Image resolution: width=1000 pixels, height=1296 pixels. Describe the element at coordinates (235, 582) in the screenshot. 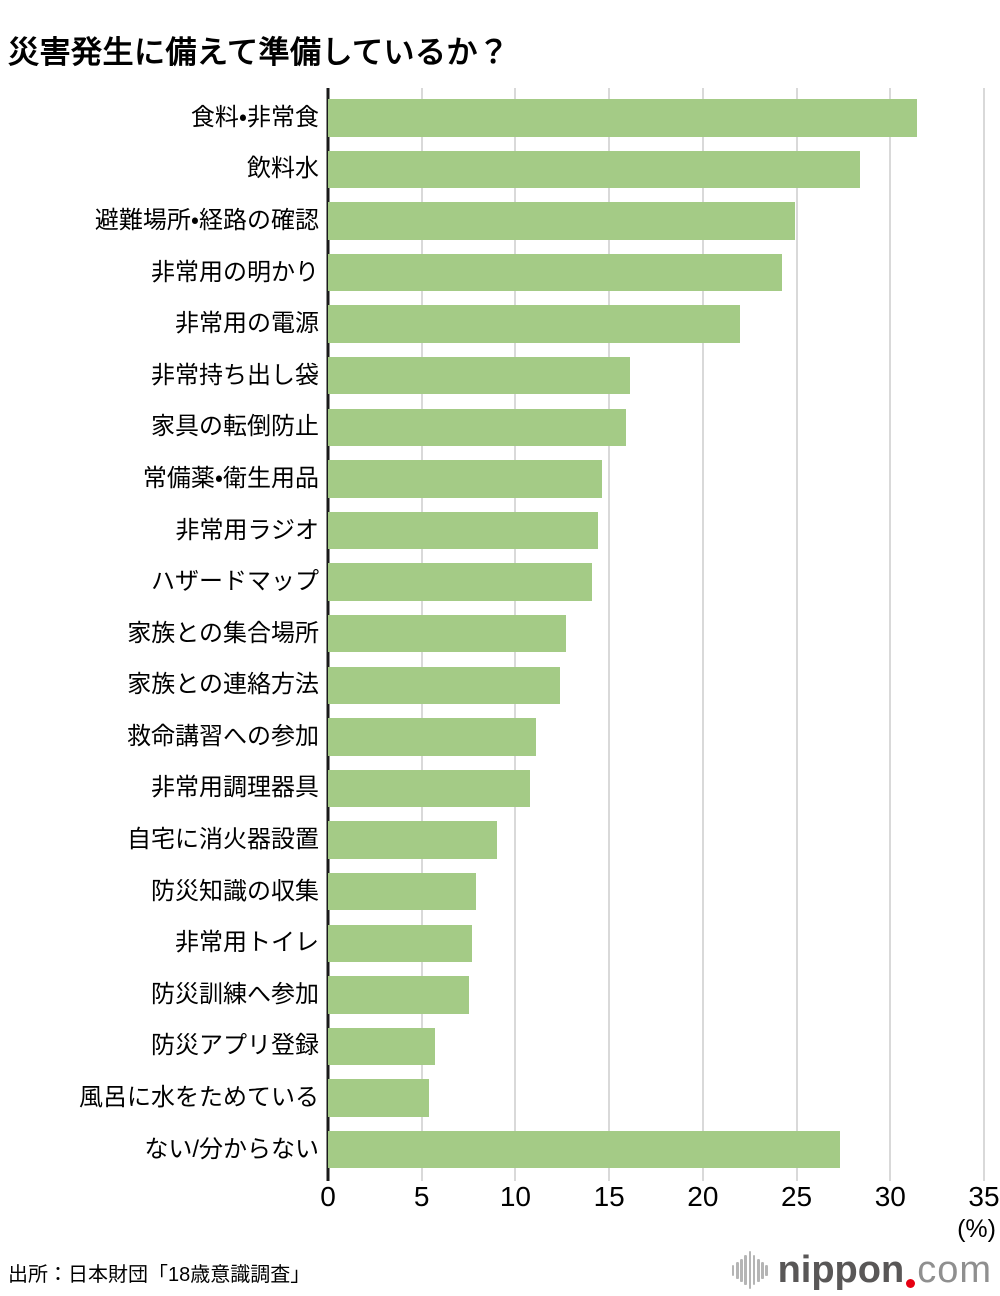

I see `bar-label: ハザードマップ` at that location.